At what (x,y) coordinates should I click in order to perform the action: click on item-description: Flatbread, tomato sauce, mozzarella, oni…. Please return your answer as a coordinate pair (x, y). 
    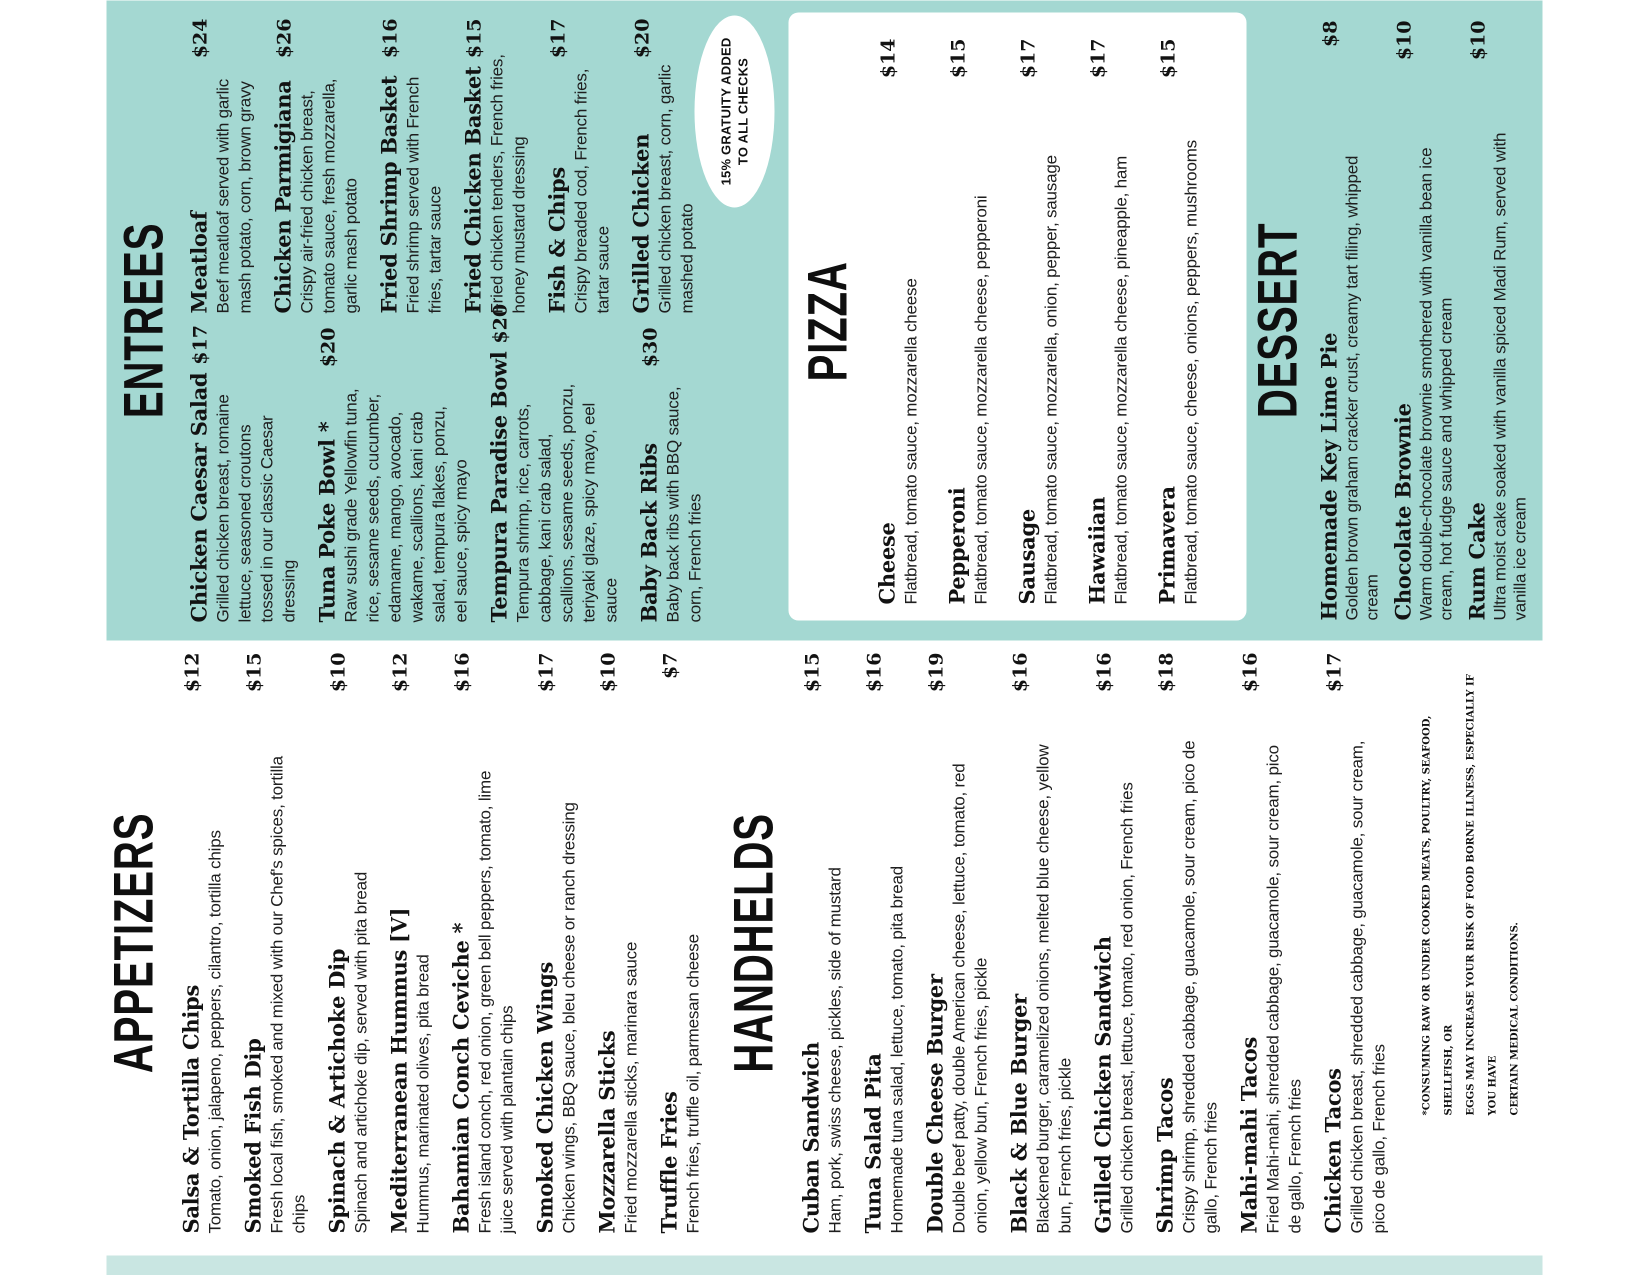
    Looking at the image, I should click on (1050, 379).